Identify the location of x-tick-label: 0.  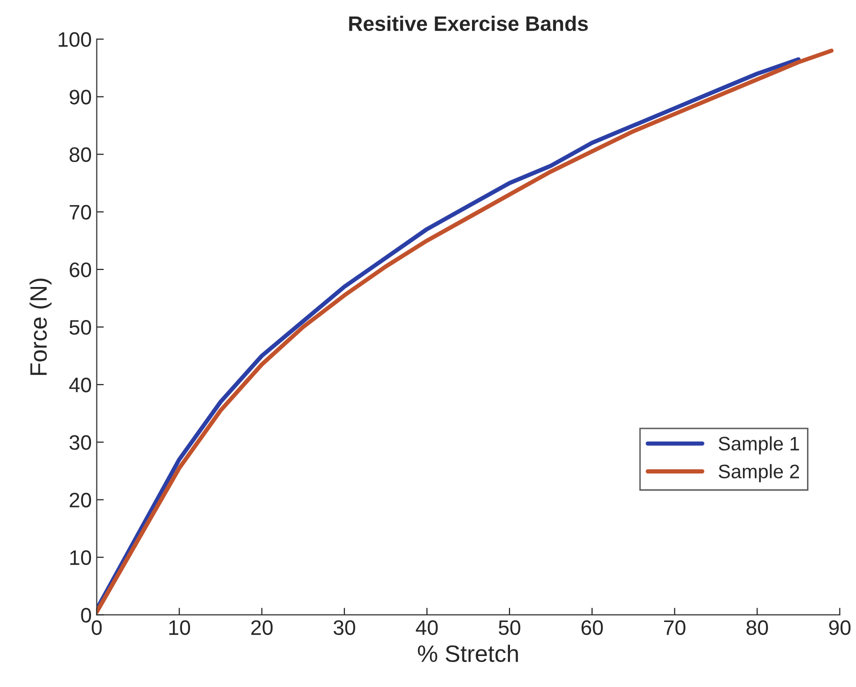
(97, 628).